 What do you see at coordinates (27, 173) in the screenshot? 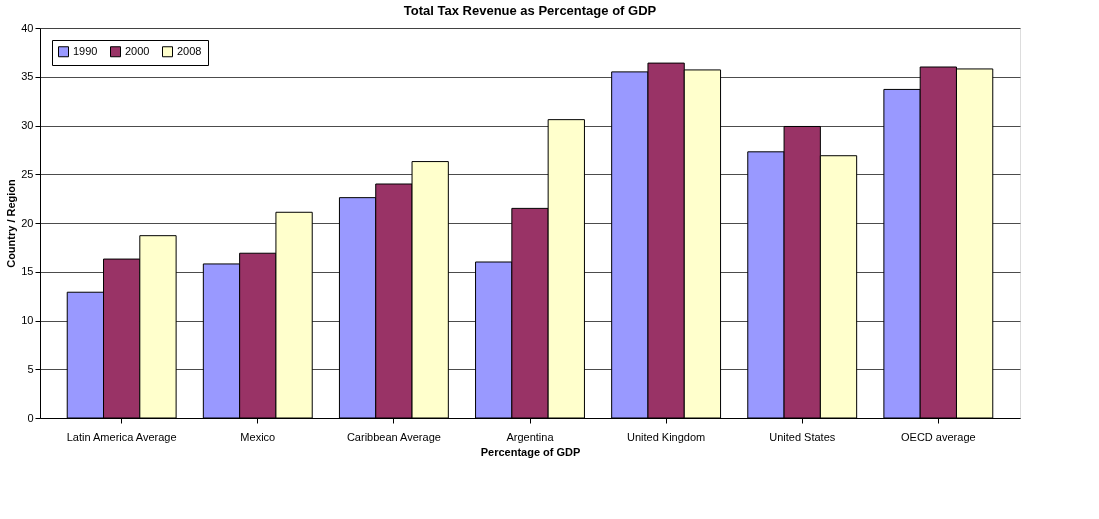
I see `y-tick-label: 25` at bounding box center [27, 173].